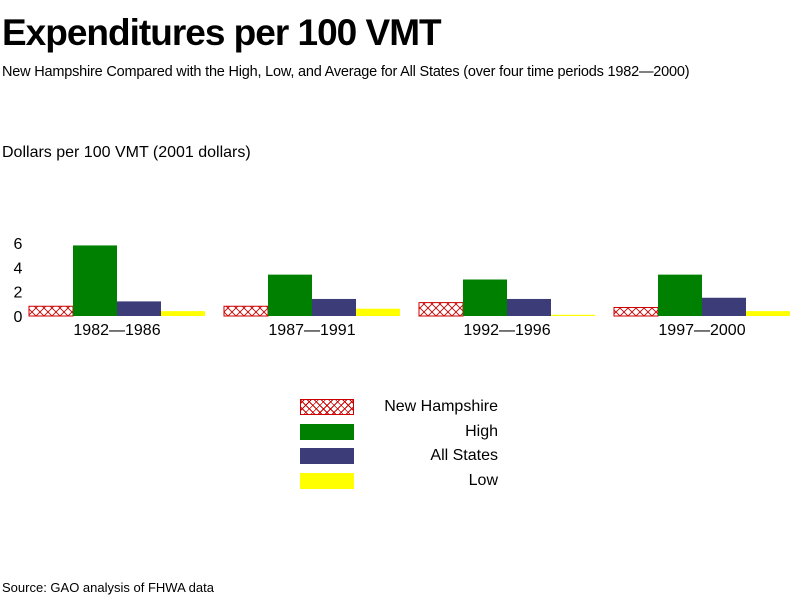 This screenshot has width=800, height=600. Describe the element at coordinates (405, 483) in the screenshot. I see `legend-item-low: Low` at that location.